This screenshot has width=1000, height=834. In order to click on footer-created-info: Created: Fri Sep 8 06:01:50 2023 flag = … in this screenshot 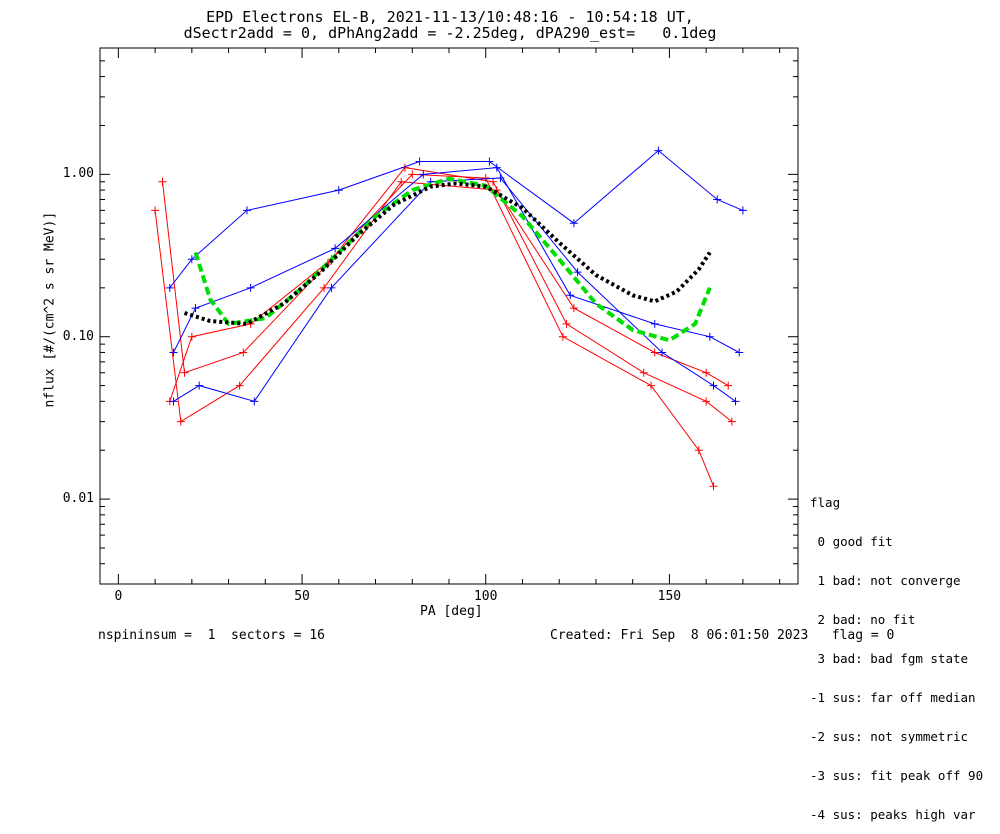, I will do `click(722, 635)`.